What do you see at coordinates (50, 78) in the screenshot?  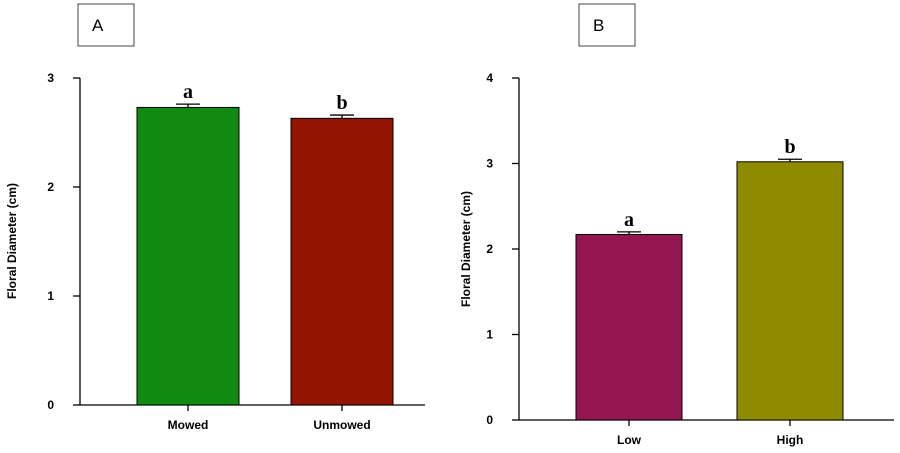 I see `panel-a-y-tick-label: 3` at bounding box center [50, 78].